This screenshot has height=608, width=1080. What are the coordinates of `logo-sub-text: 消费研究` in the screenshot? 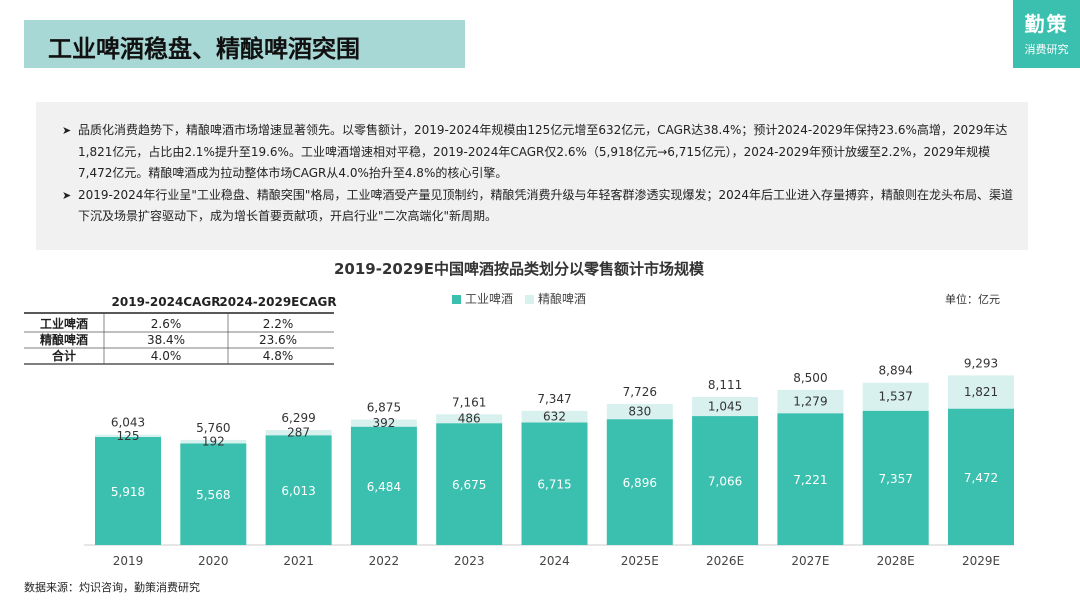 It's located at (1046, 49).